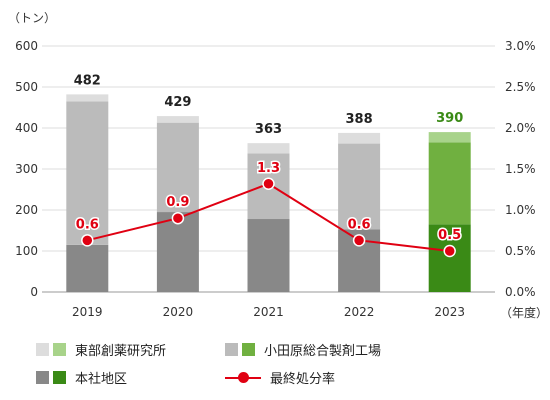 The image size is (550, 400). What do you see at coordinates (34, 292) in the screenshot?
I see `y-tick-label: 0` at bounding box center [34, 292].